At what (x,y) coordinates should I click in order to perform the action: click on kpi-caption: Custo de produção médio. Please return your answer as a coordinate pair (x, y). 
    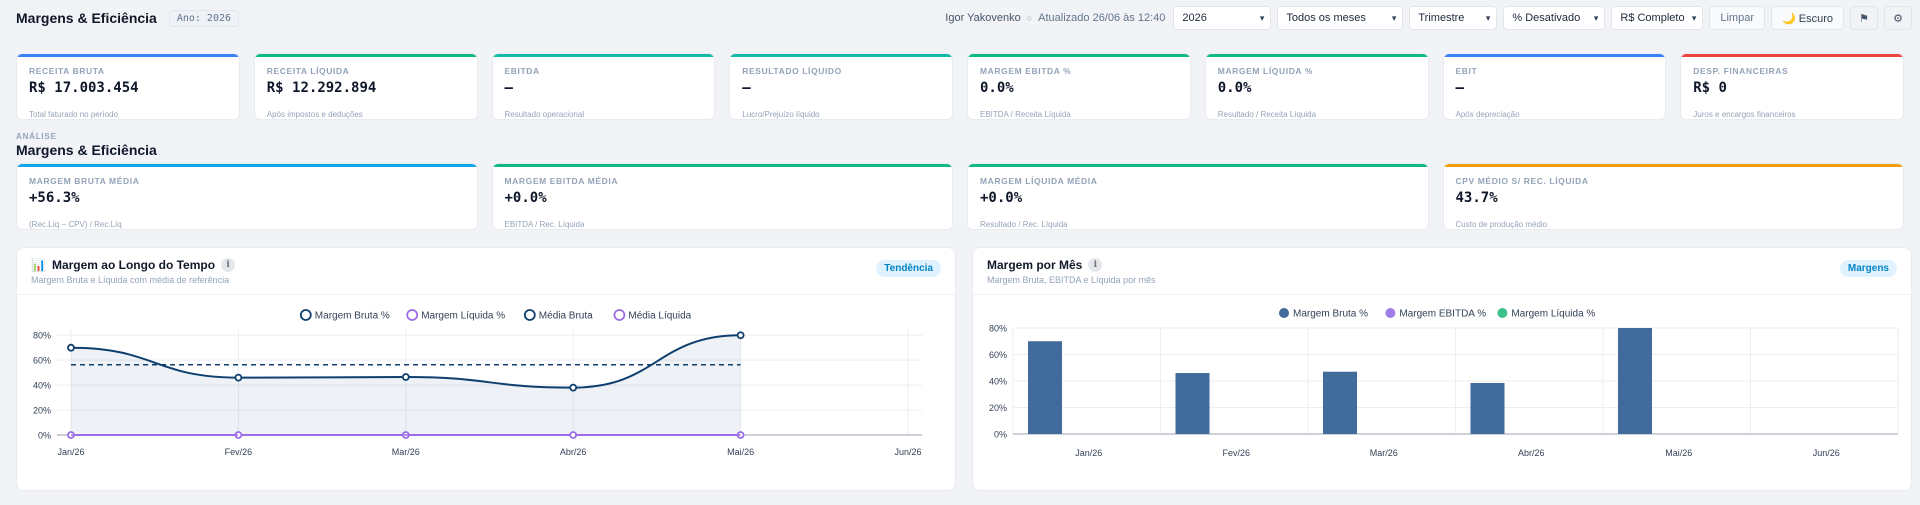
    Looking at the image, I should click on (1501, 224).